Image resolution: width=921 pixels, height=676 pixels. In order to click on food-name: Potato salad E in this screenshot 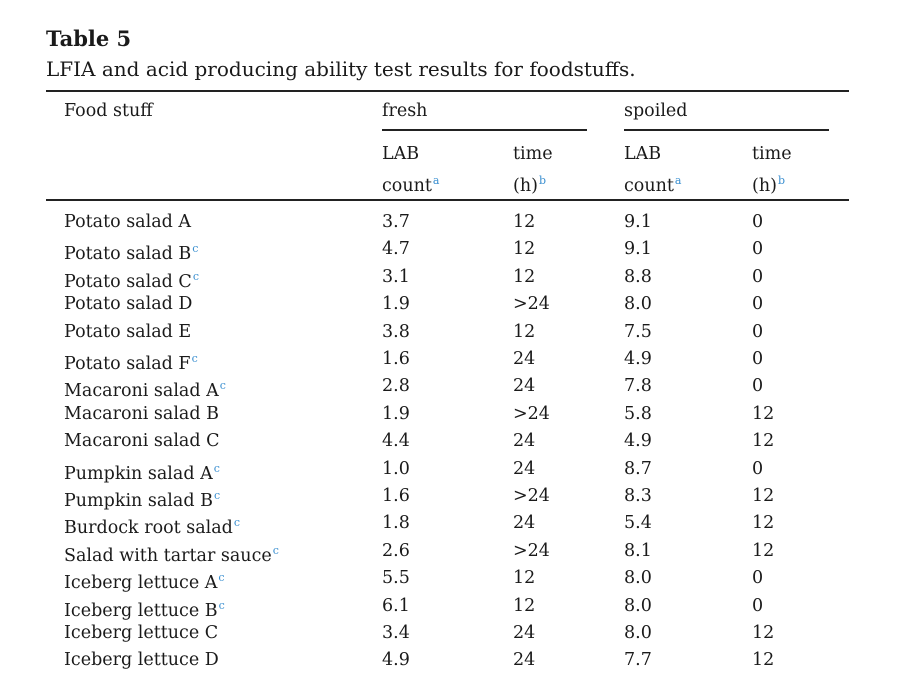, I will do `click(128, 331)`.